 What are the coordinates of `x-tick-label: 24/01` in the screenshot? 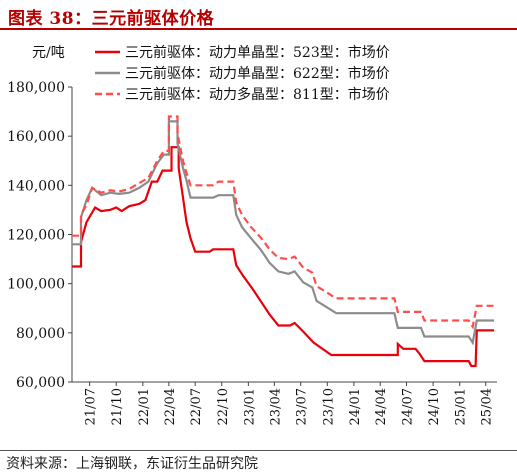 It's located at (355, 406).